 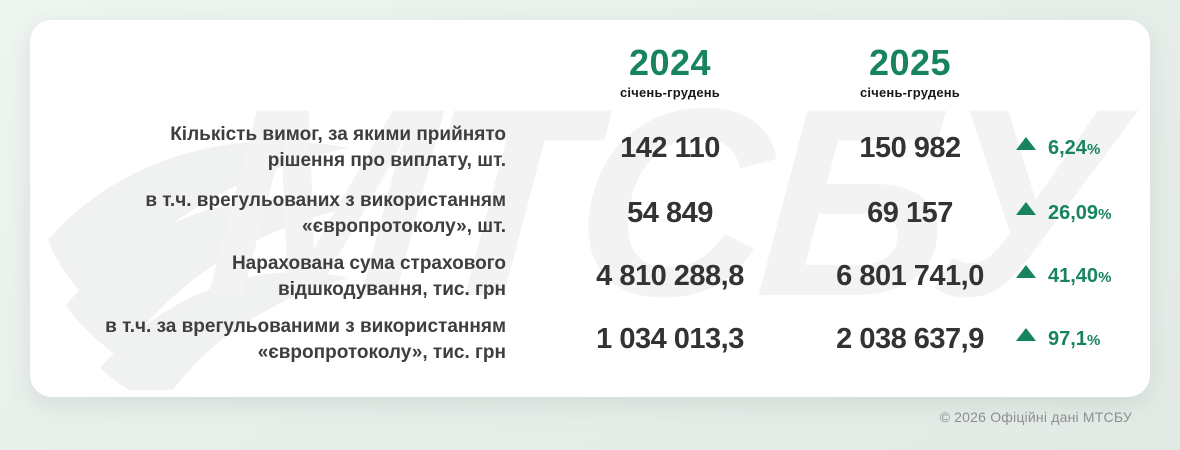 I want to click on delta-percent: 6,24%, so click(x=1074, y=148).